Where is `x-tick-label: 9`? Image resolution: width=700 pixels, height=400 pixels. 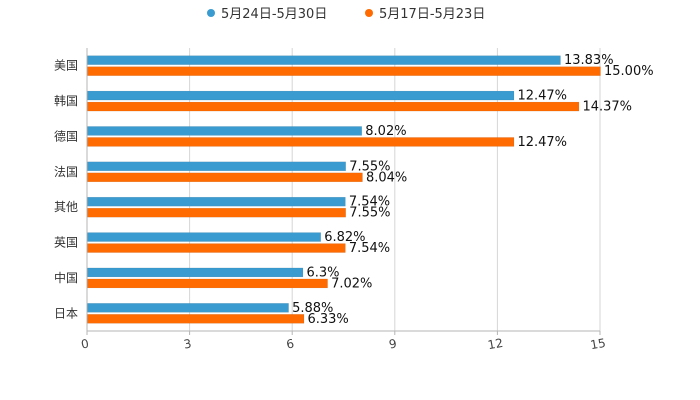
x-tick-label: 9 is located at coordinates (393, 343).